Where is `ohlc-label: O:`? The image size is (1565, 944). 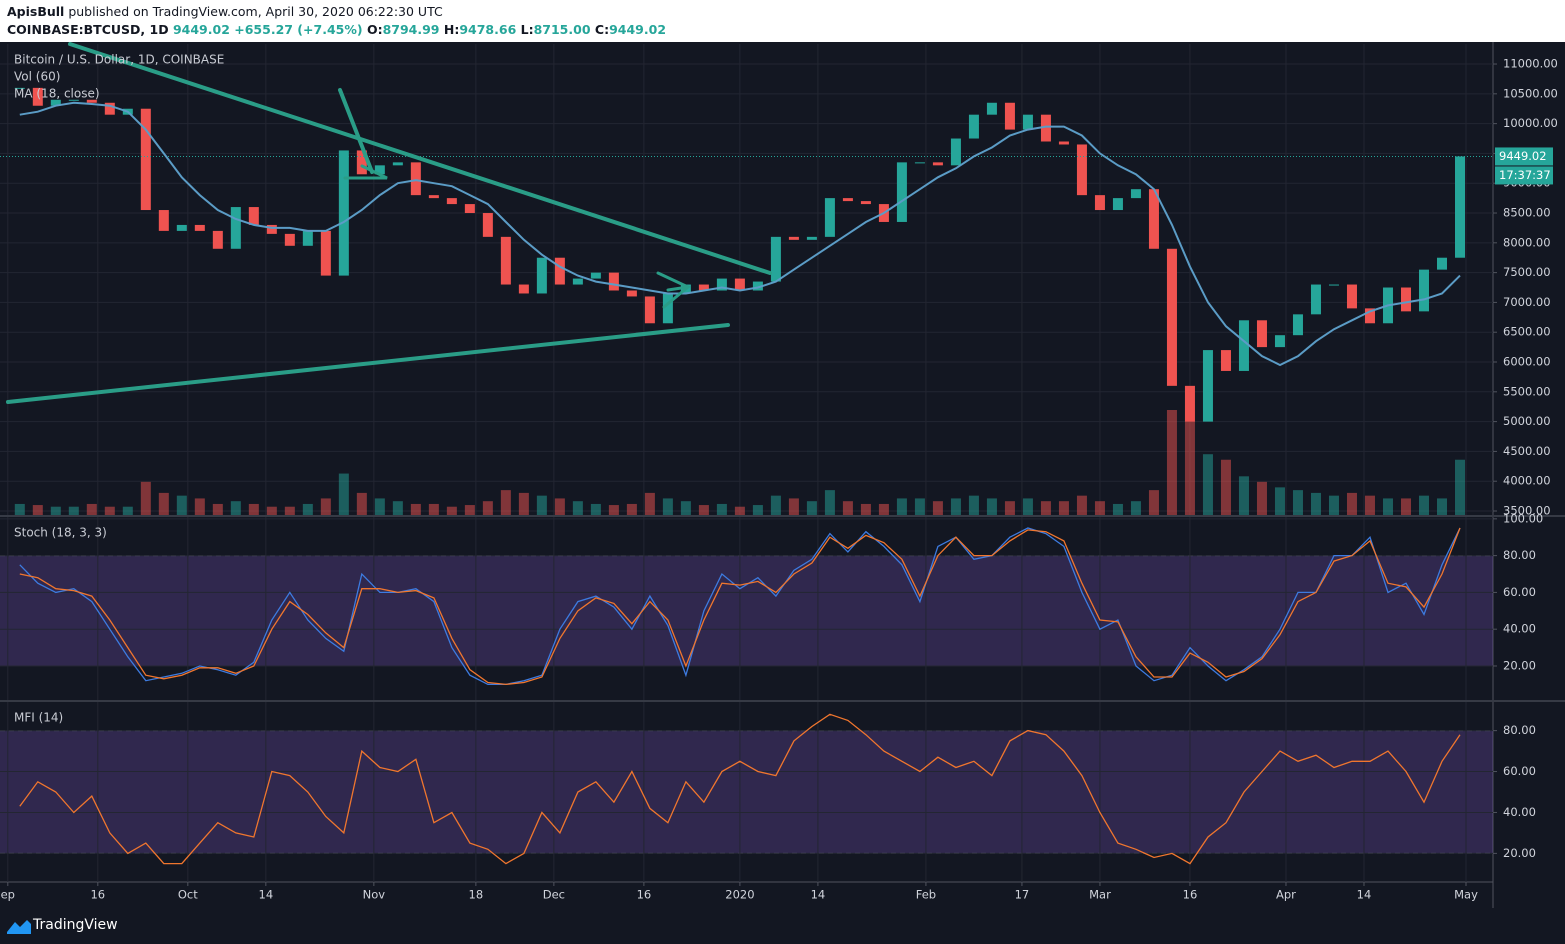
ohlc-label: O: is located at coordinates (374, 29).